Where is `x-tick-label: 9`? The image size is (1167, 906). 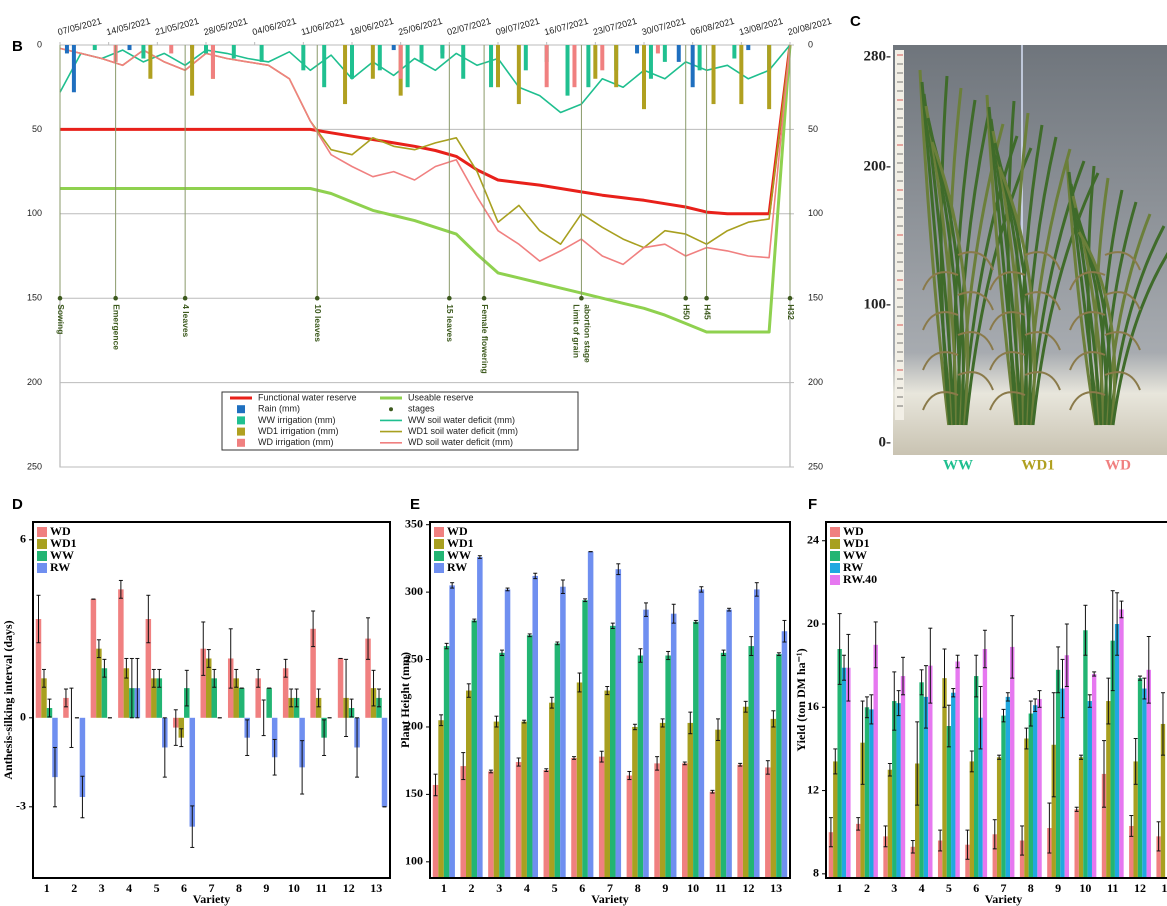 x-tick-label: 9 is located at coordinates (1058, 888).